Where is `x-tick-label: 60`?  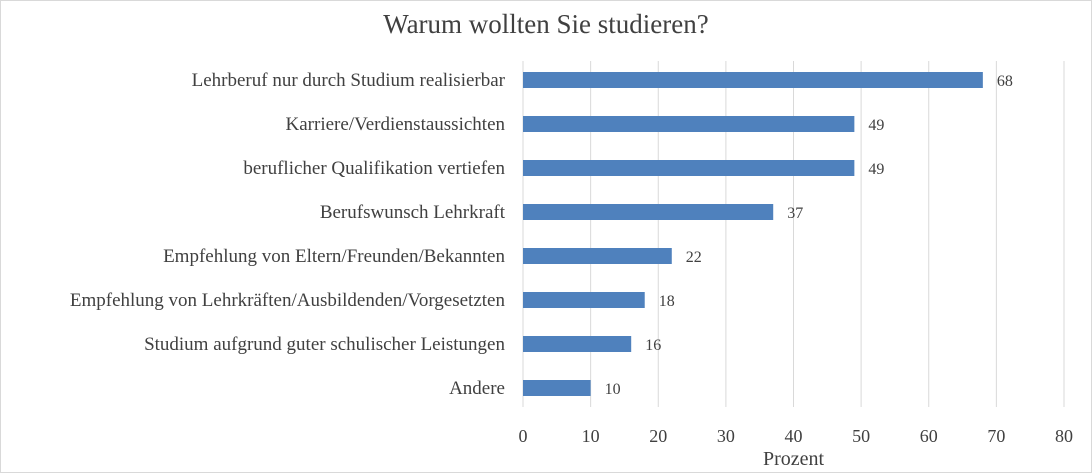 x-tick-label: 60 is located at coordinates (929, 436).